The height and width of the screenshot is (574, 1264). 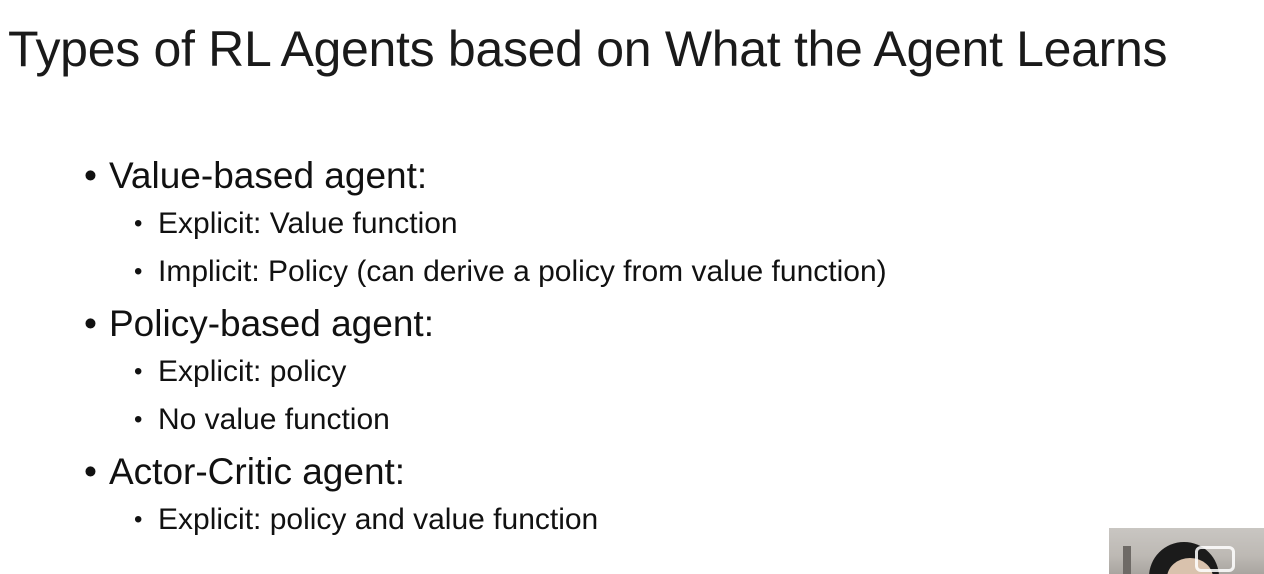 What do you see at coordinates (1186, 551) in the screenshot?
I see `presenter-video-thumbnail` at bounding box center [1186, 551].